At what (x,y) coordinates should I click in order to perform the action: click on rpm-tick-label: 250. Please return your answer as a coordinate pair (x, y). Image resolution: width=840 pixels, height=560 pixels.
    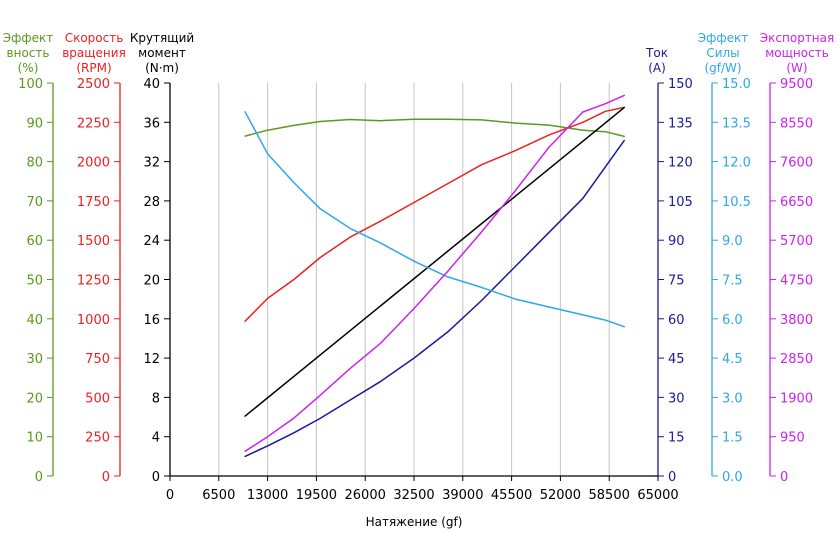
    Looking at the image, I should click on (97, 438).